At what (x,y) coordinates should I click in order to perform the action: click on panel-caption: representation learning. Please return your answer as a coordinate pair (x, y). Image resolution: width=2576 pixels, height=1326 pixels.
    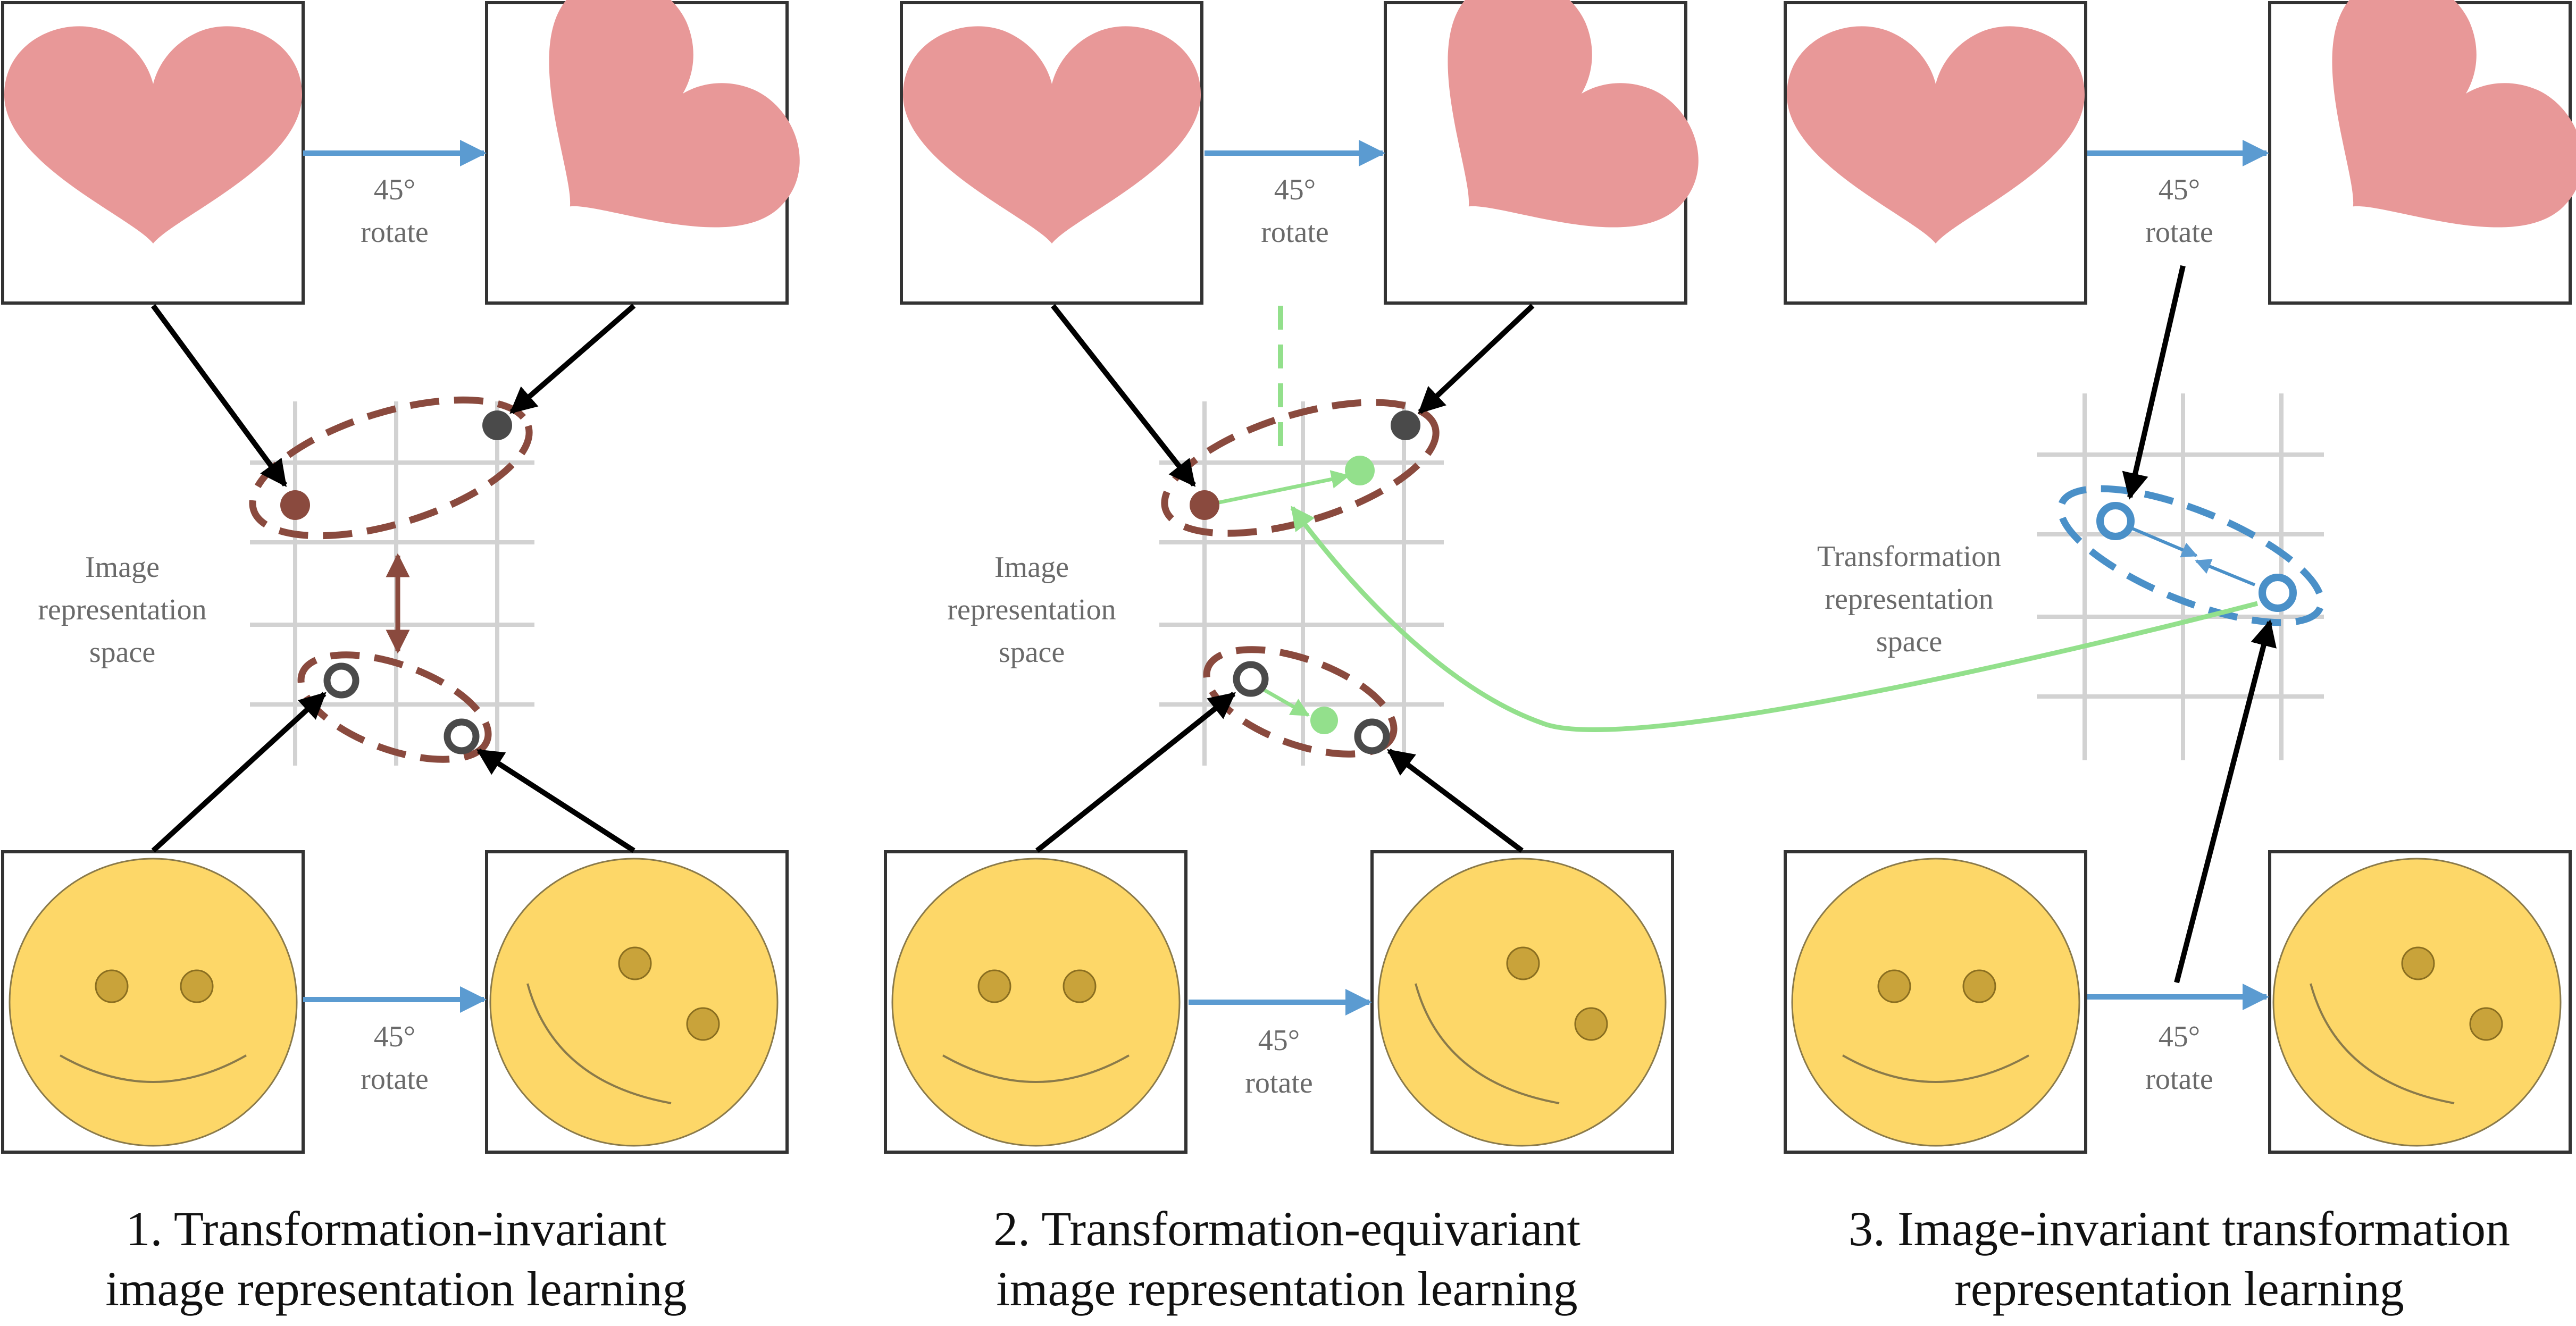
    Looking at the image, I should click on (2179, 1289).